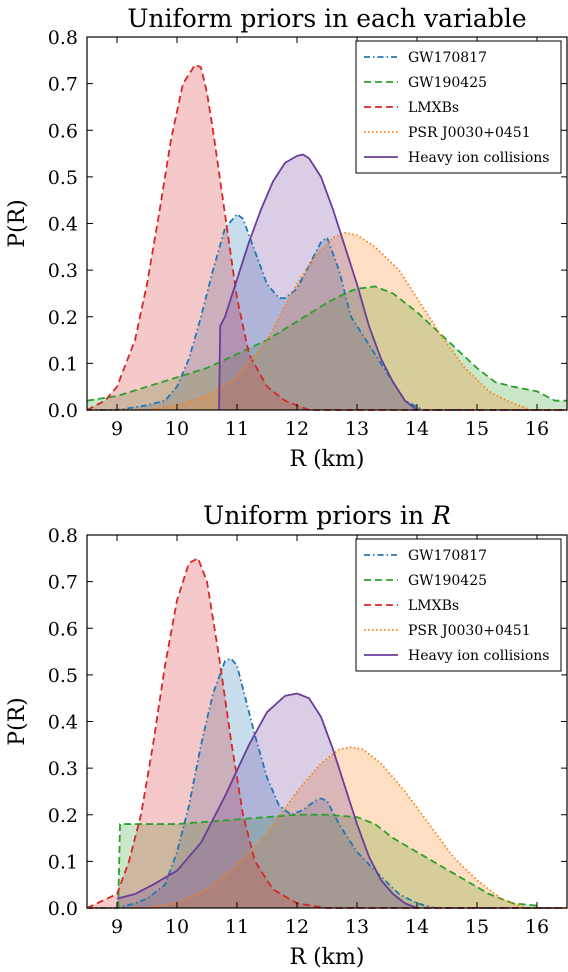 This screenshot has width=568, height=972. Describe the element at coordinates (441, 515) in the screenshot. I see `chart-title-variable: R` at that location.